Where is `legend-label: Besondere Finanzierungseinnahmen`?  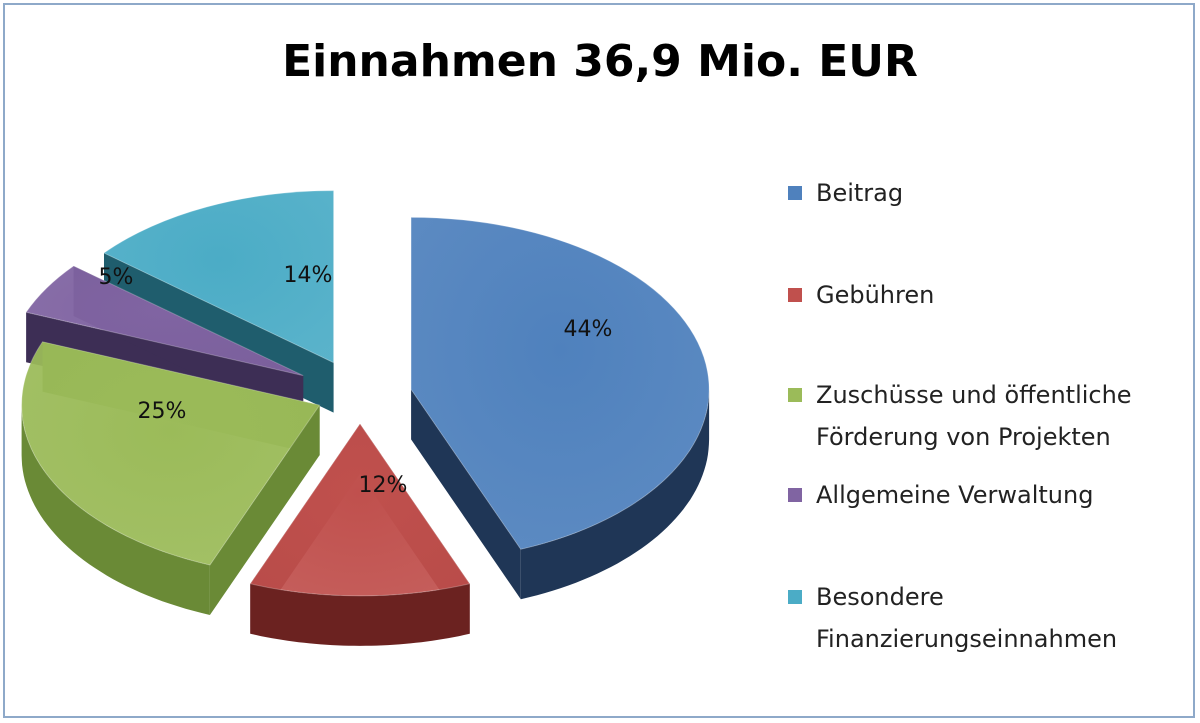 legend-label: Besondere Finanzierungseinnahmen is located at coordinates (967, 618).